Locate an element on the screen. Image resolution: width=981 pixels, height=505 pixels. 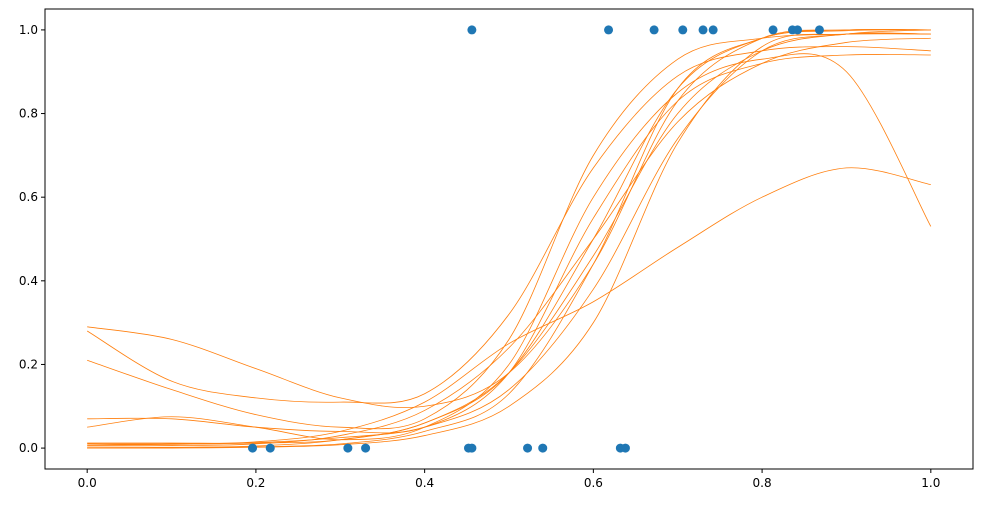
y-axis: 0.0 0.2 0.4 0.6 0.8 1.0 is located at coordinates (32, 239).